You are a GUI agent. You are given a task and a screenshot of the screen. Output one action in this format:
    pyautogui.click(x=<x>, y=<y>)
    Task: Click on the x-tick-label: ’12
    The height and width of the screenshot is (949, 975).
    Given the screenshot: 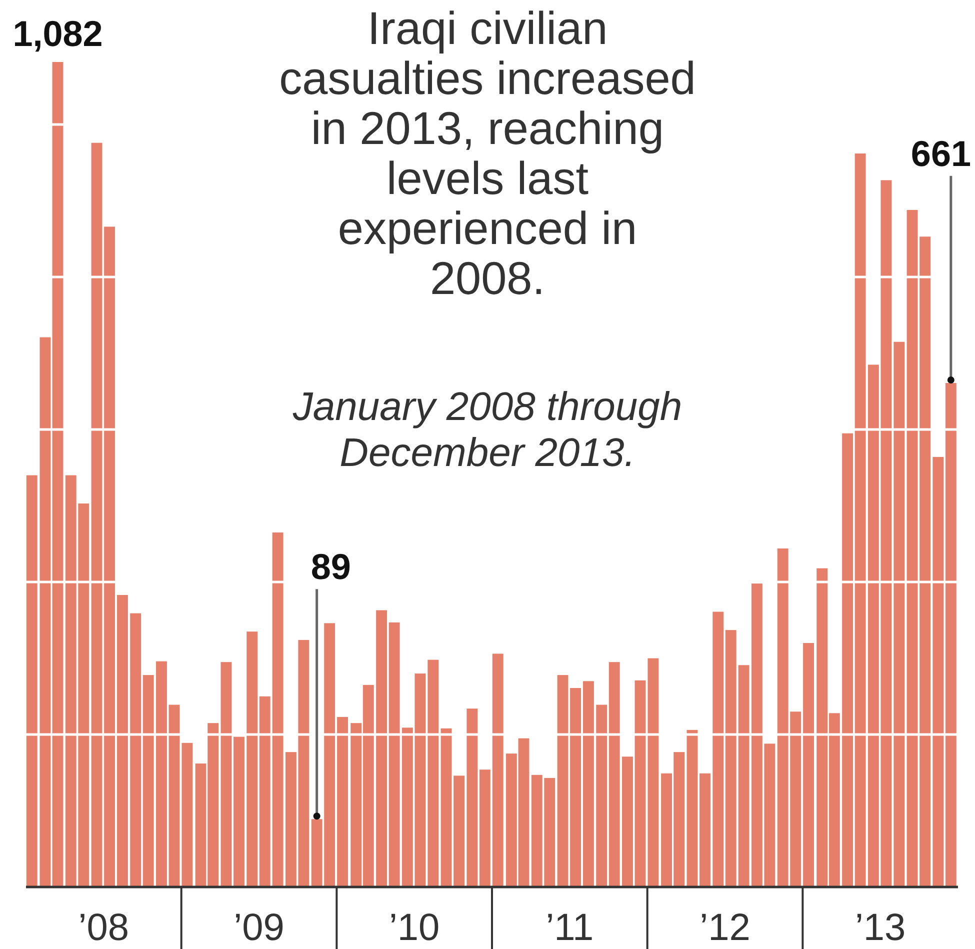 What is the action you would take?
    pyautogui.click(x=725, y=928)
    